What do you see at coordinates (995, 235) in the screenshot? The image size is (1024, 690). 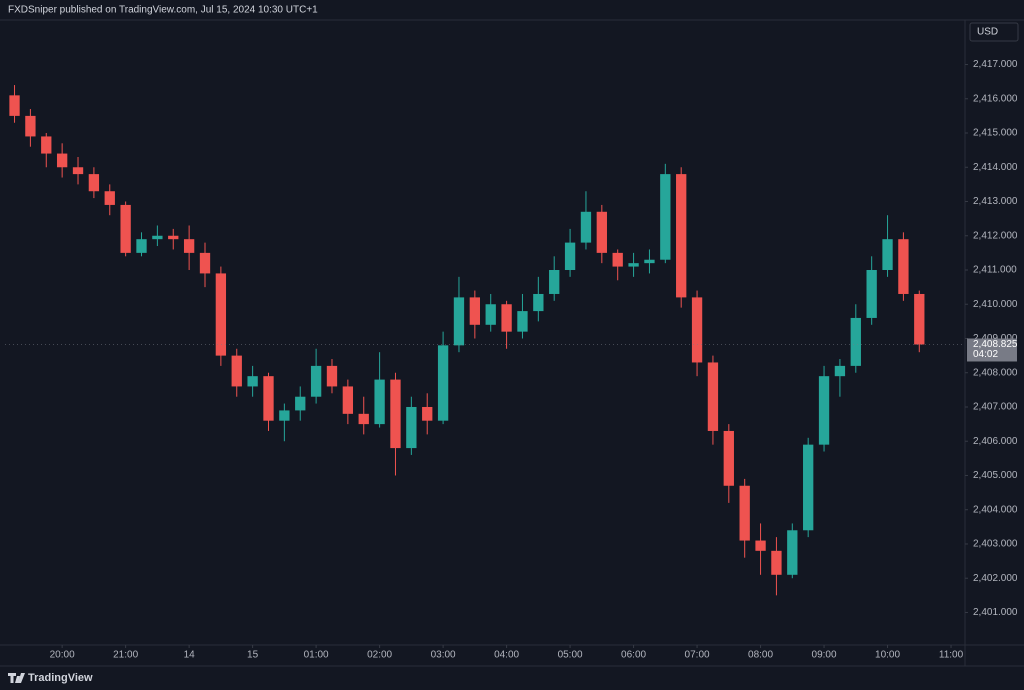 I see `y-tick-label: 2,412.000` at bounding box center [995, 235].